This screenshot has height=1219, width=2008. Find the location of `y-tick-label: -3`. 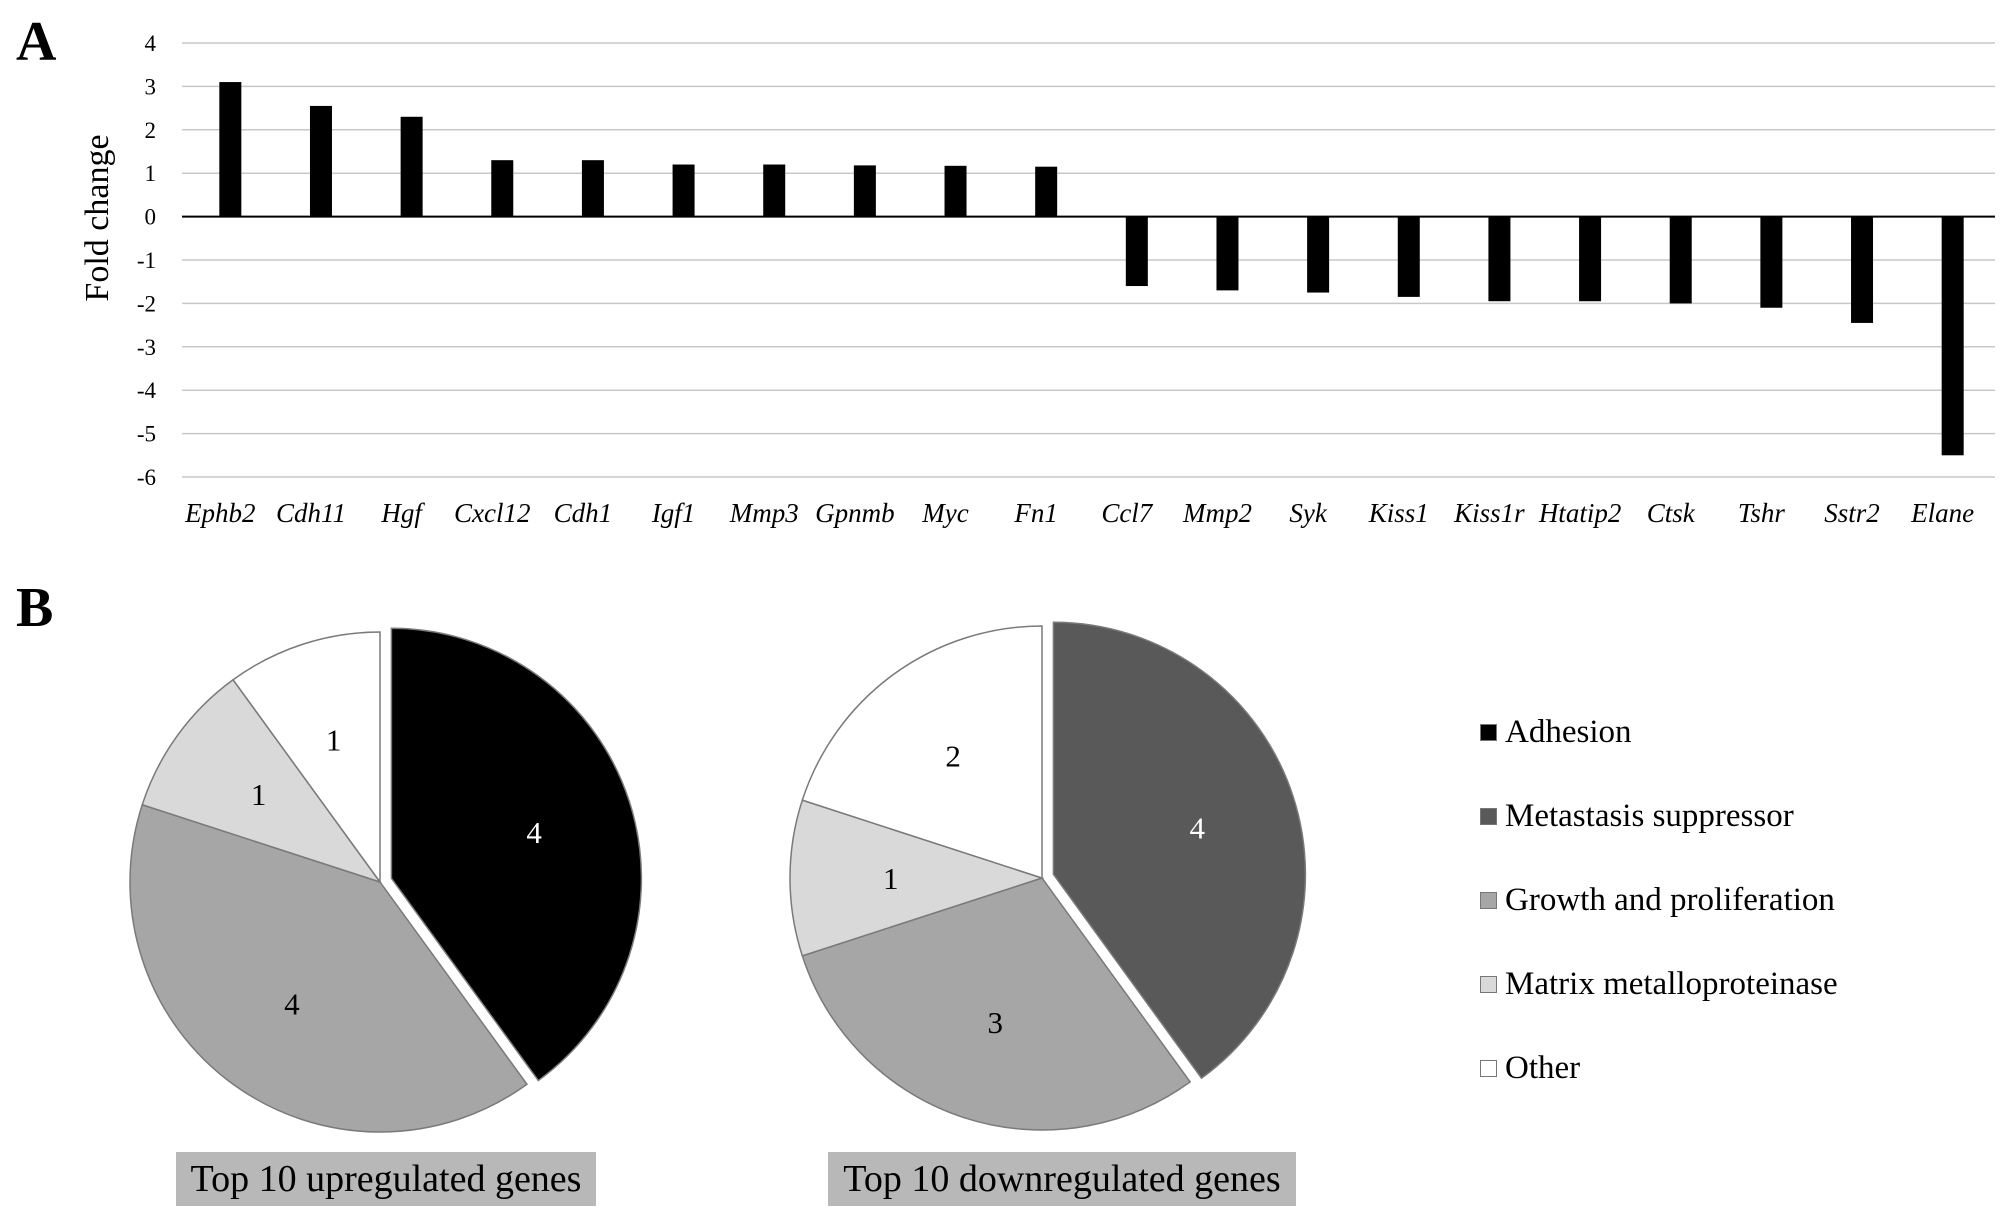

y-tick-label: -3 is located at coordinates (146, 347).